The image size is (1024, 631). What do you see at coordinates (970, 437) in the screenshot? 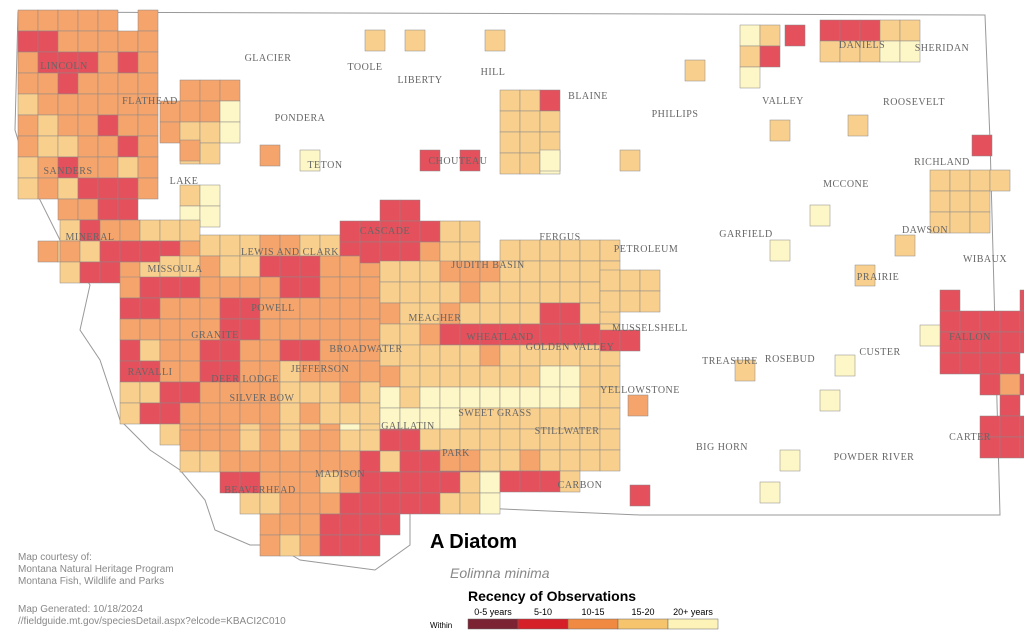
I see `county-label: CARTER` at bounding box center [970, 437].